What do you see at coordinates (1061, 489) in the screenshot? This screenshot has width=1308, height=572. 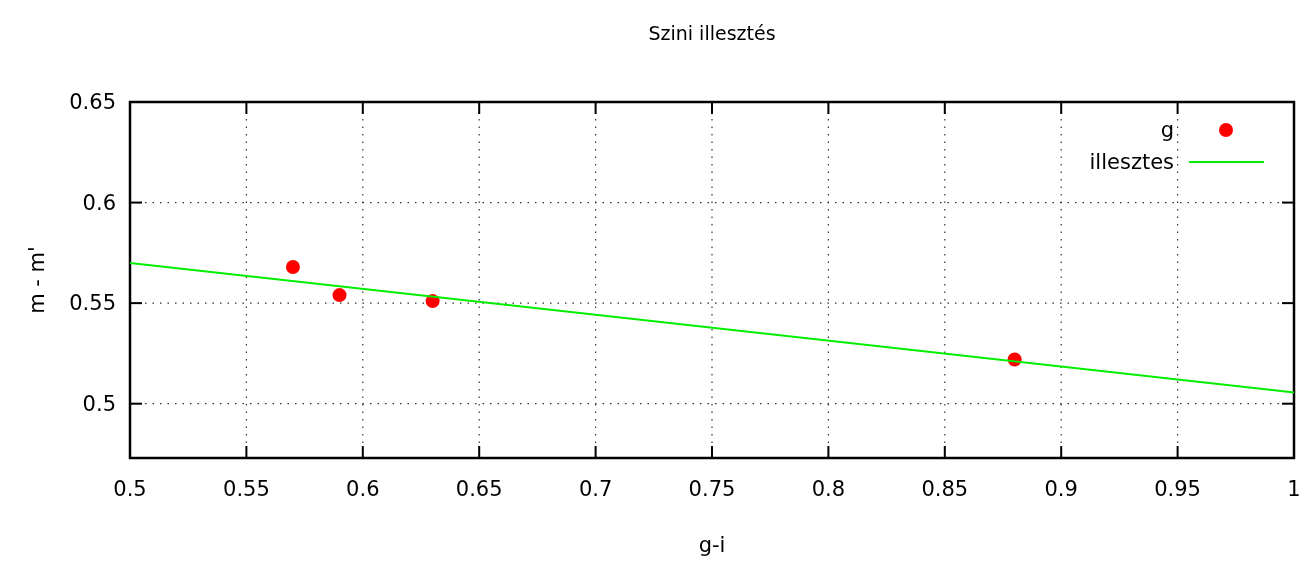 I see `x-tick-label: 0.9` at bounding box center [1061, 489].